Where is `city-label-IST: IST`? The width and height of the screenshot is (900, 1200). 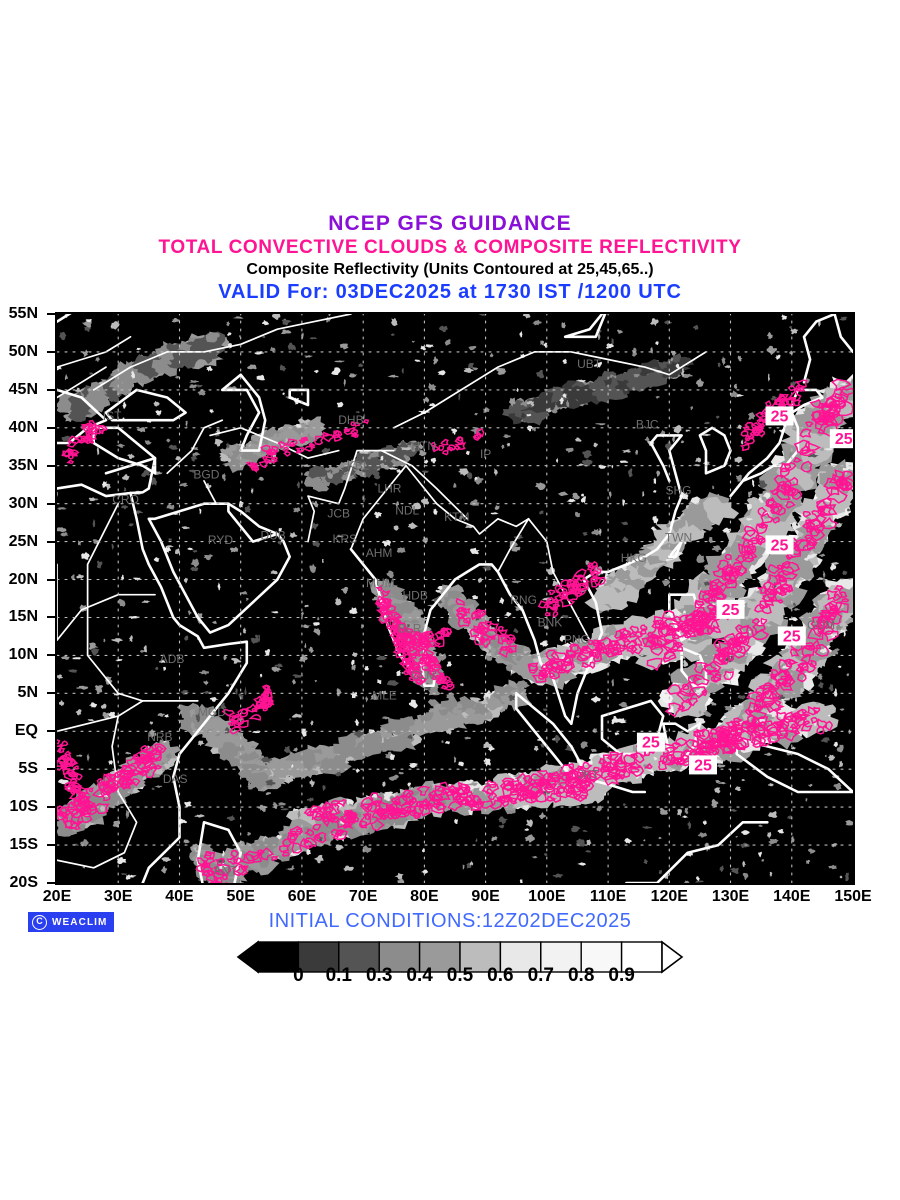 city-label-IST: IST is located at coordinates (112, 416).